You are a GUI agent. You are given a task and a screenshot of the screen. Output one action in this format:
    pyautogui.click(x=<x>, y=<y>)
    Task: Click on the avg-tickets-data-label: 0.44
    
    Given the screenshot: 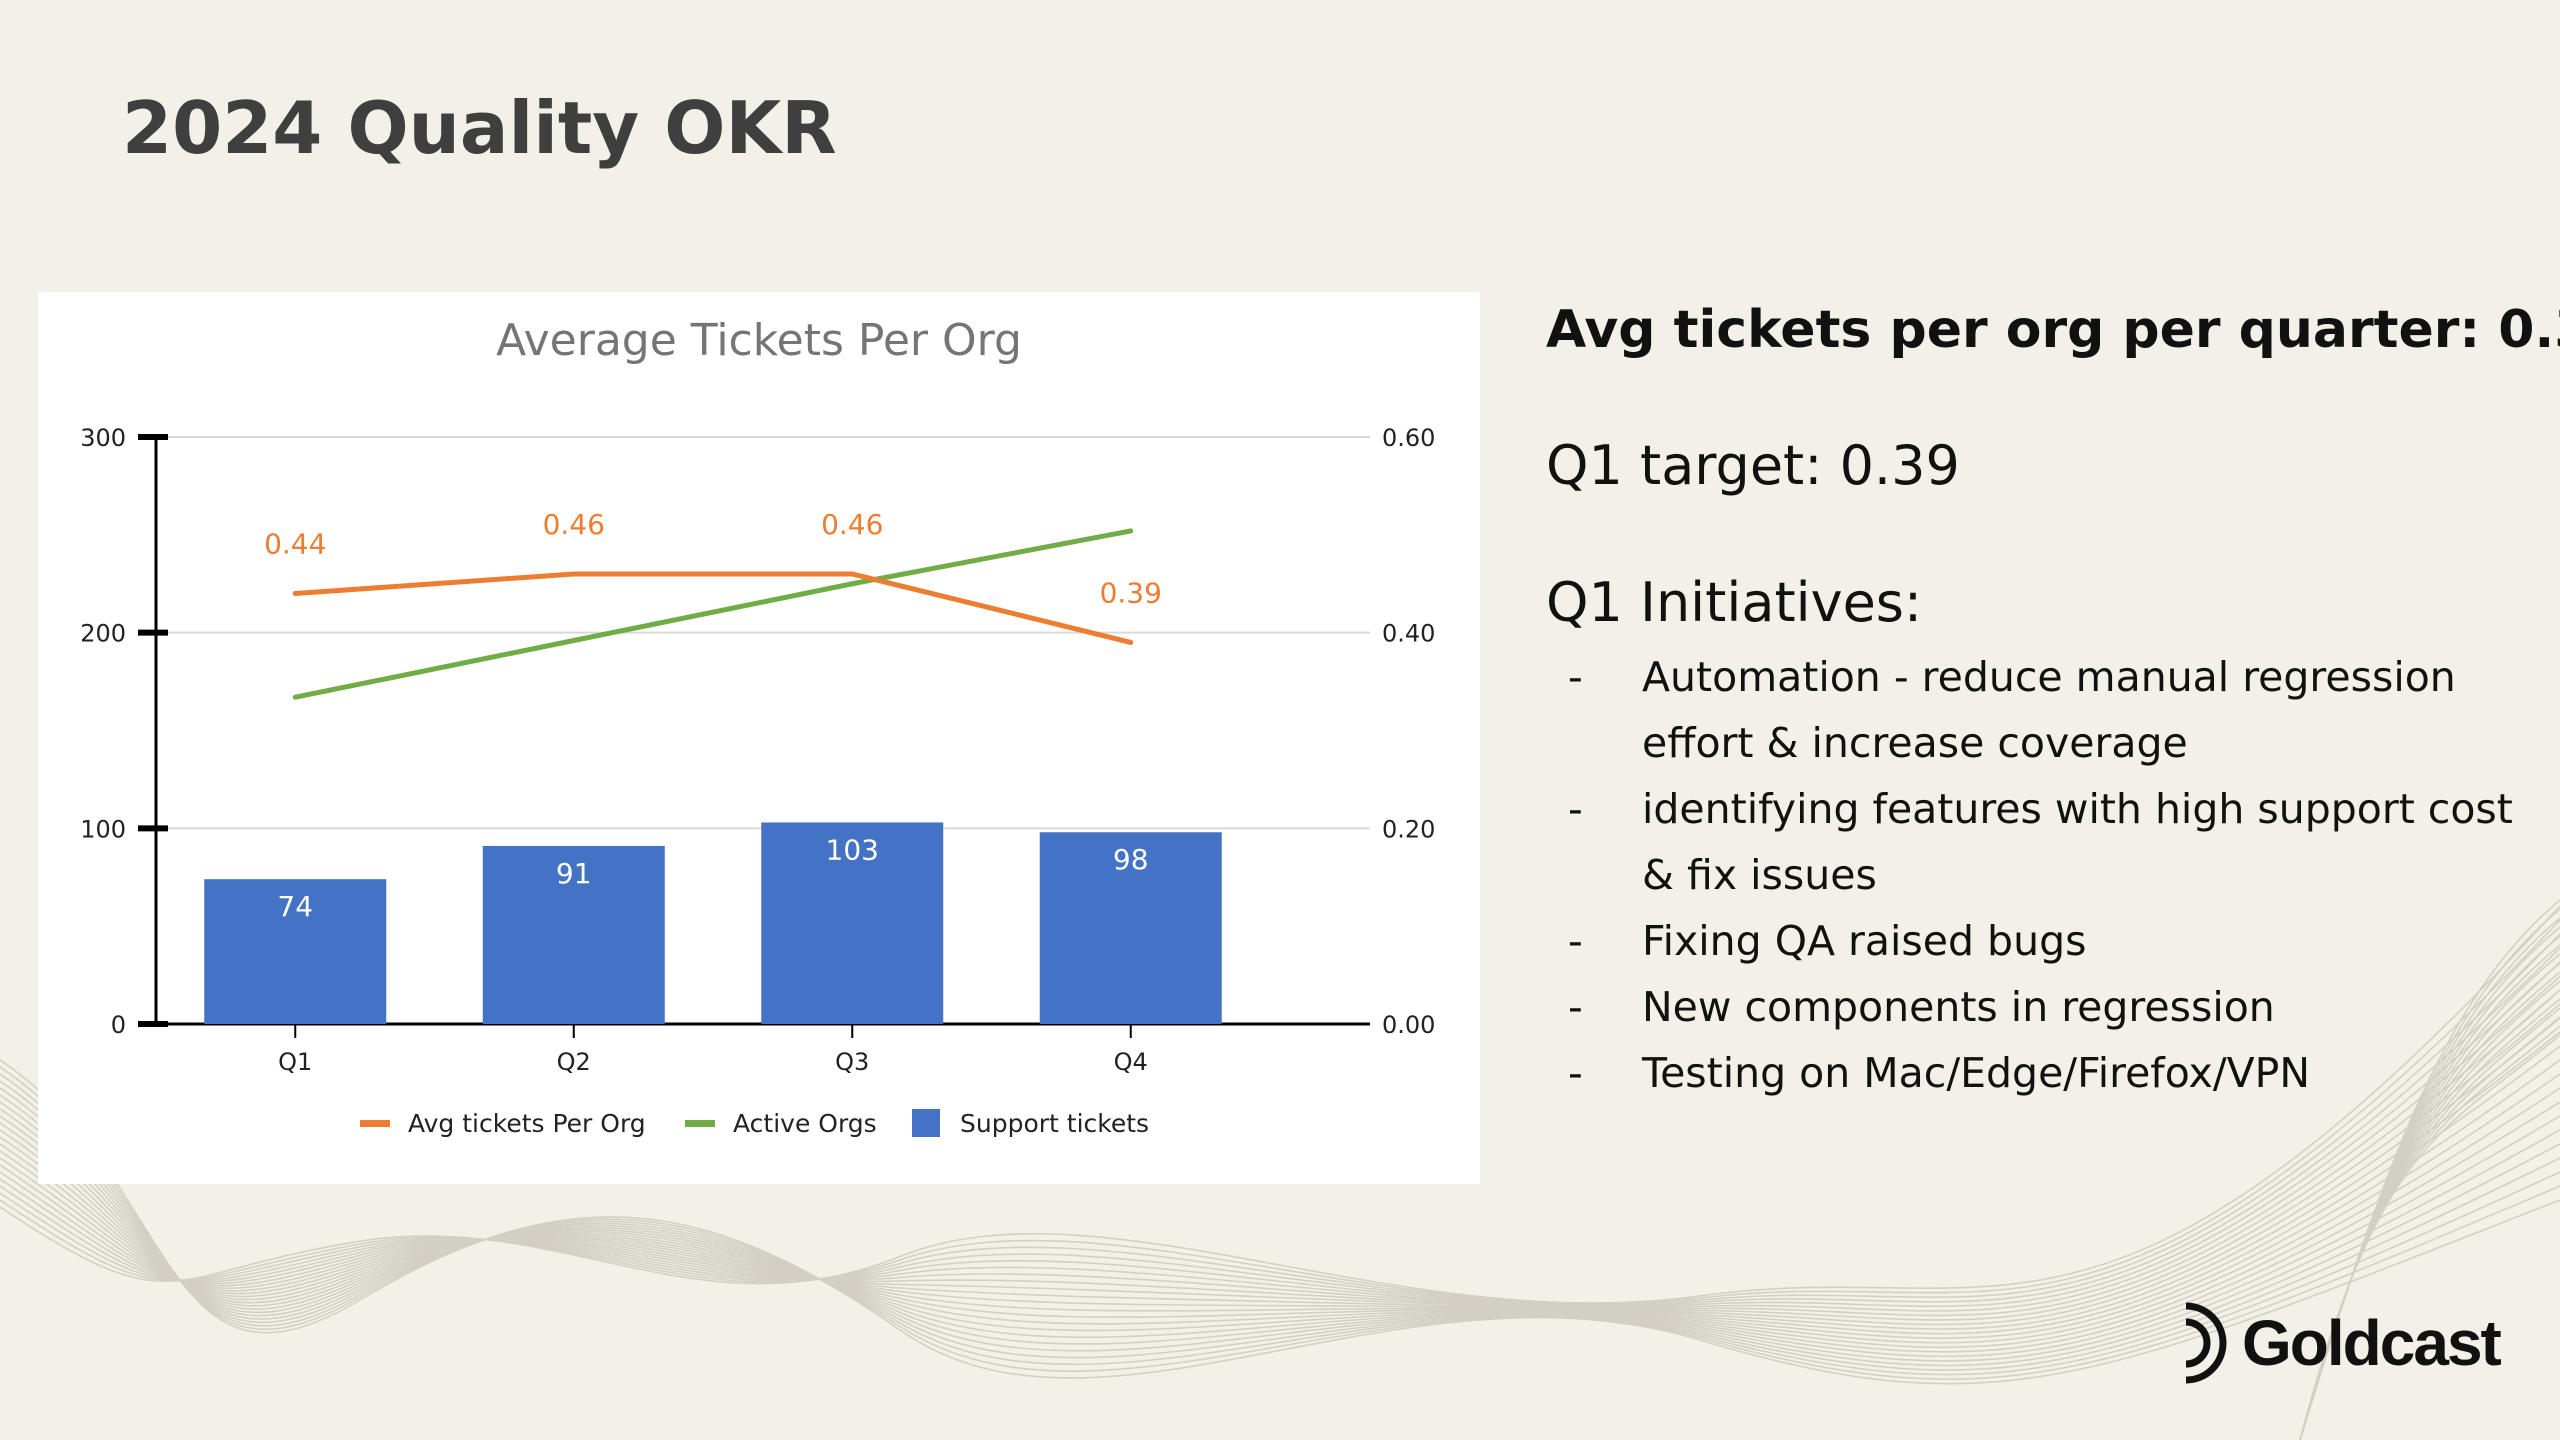 What is the action you would take?
    pyautogui.click(x=295, y=544)
    